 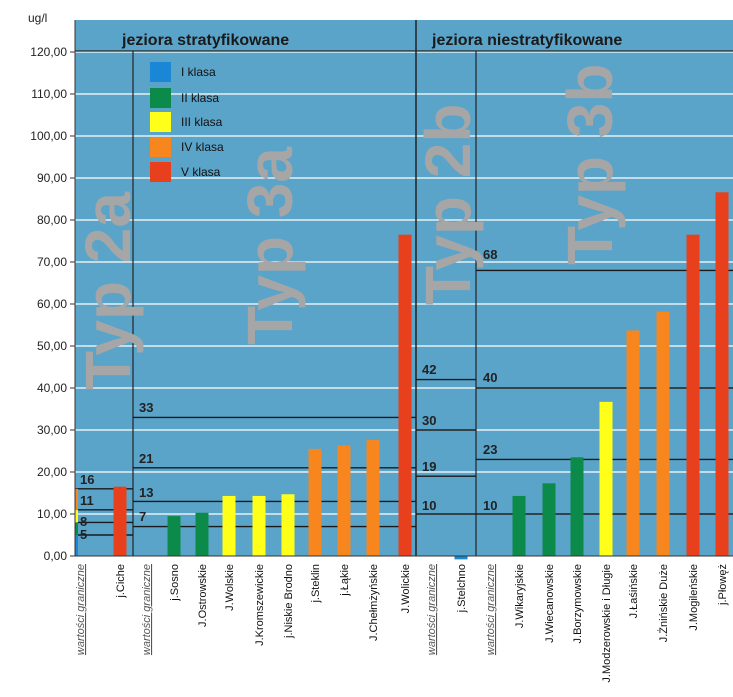 I want to click on x-label-lake: J.Wolskie, so click(x=230, y=587).